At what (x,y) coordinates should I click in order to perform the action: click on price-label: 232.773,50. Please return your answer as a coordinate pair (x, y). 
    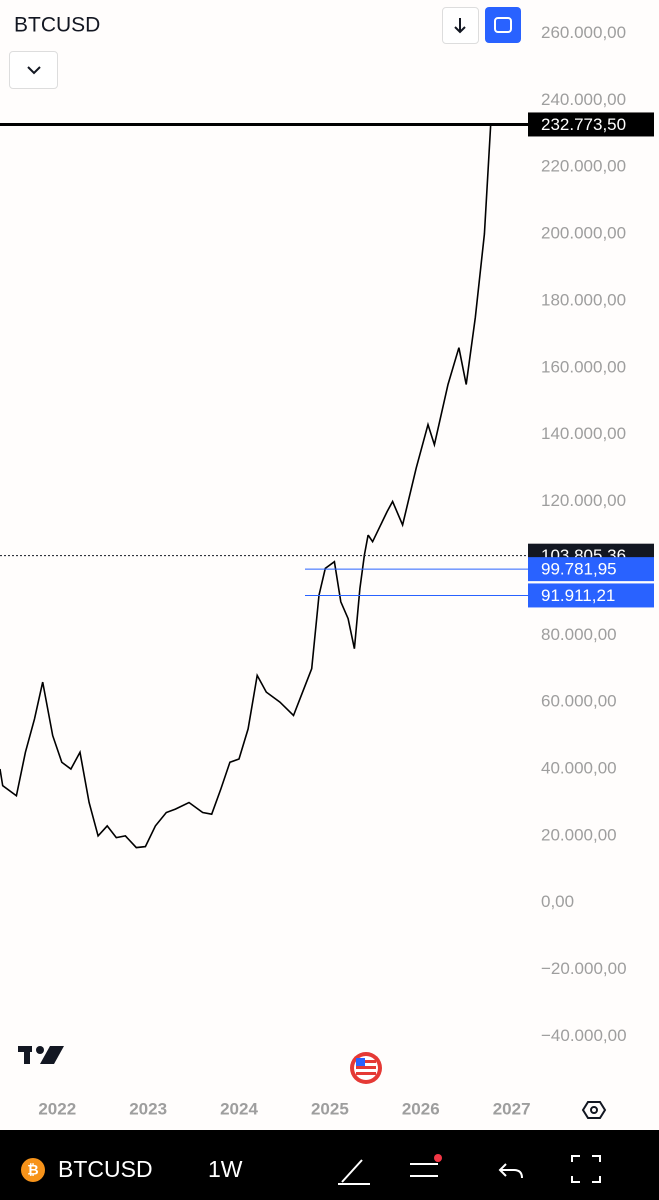
    Looking at the image, I should click on (583, 124).